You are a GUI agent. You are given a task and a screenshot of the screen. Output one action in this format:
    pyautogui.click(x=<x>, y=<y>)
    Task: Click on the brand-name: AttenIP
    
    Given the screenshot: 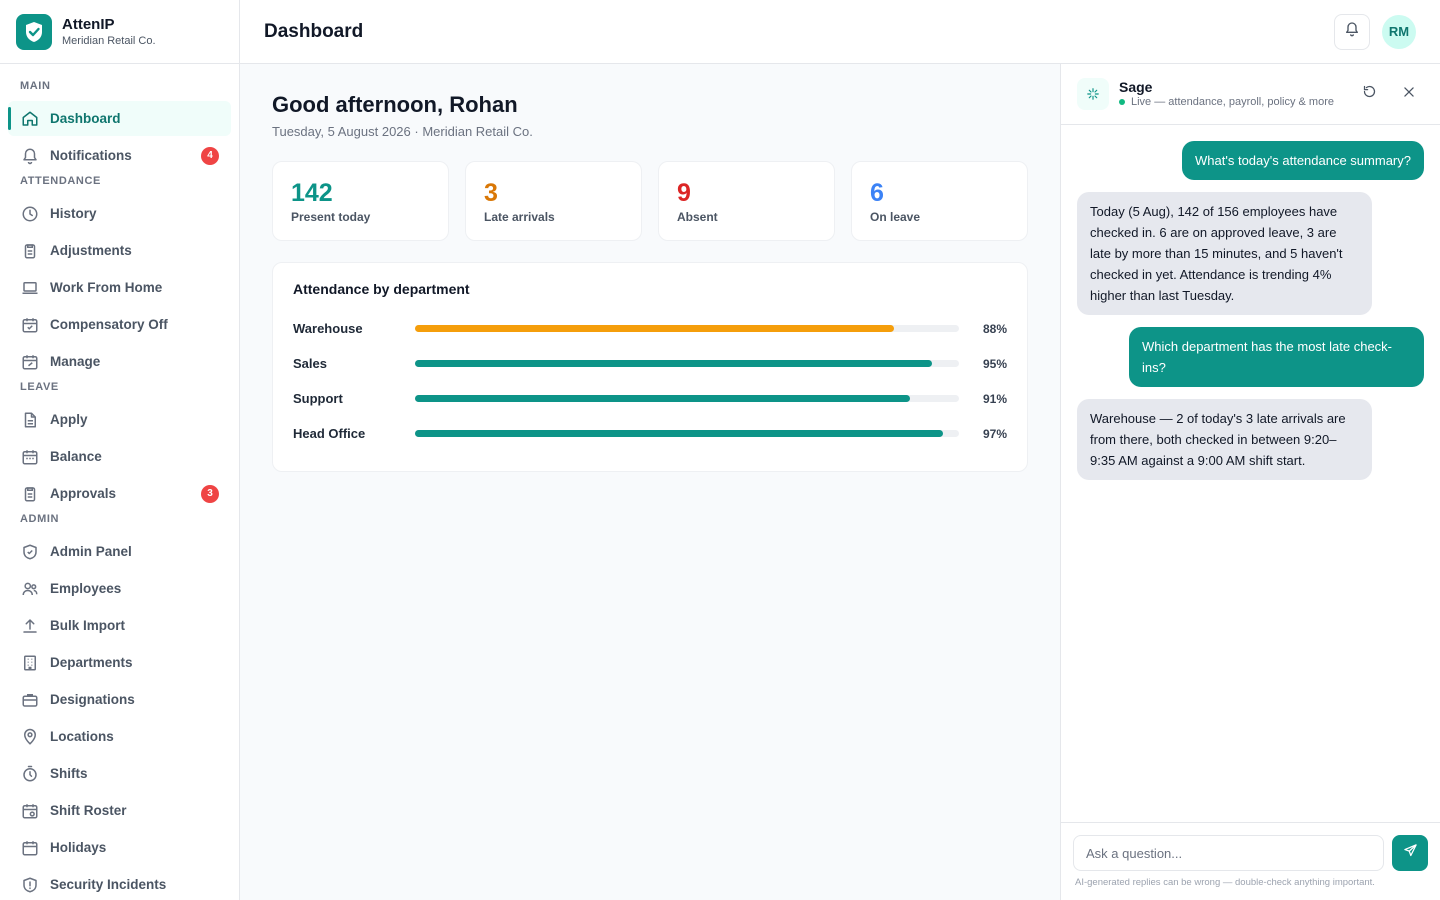 What is the action you would take?
    pyautogui.click(x=88, y=24)
    